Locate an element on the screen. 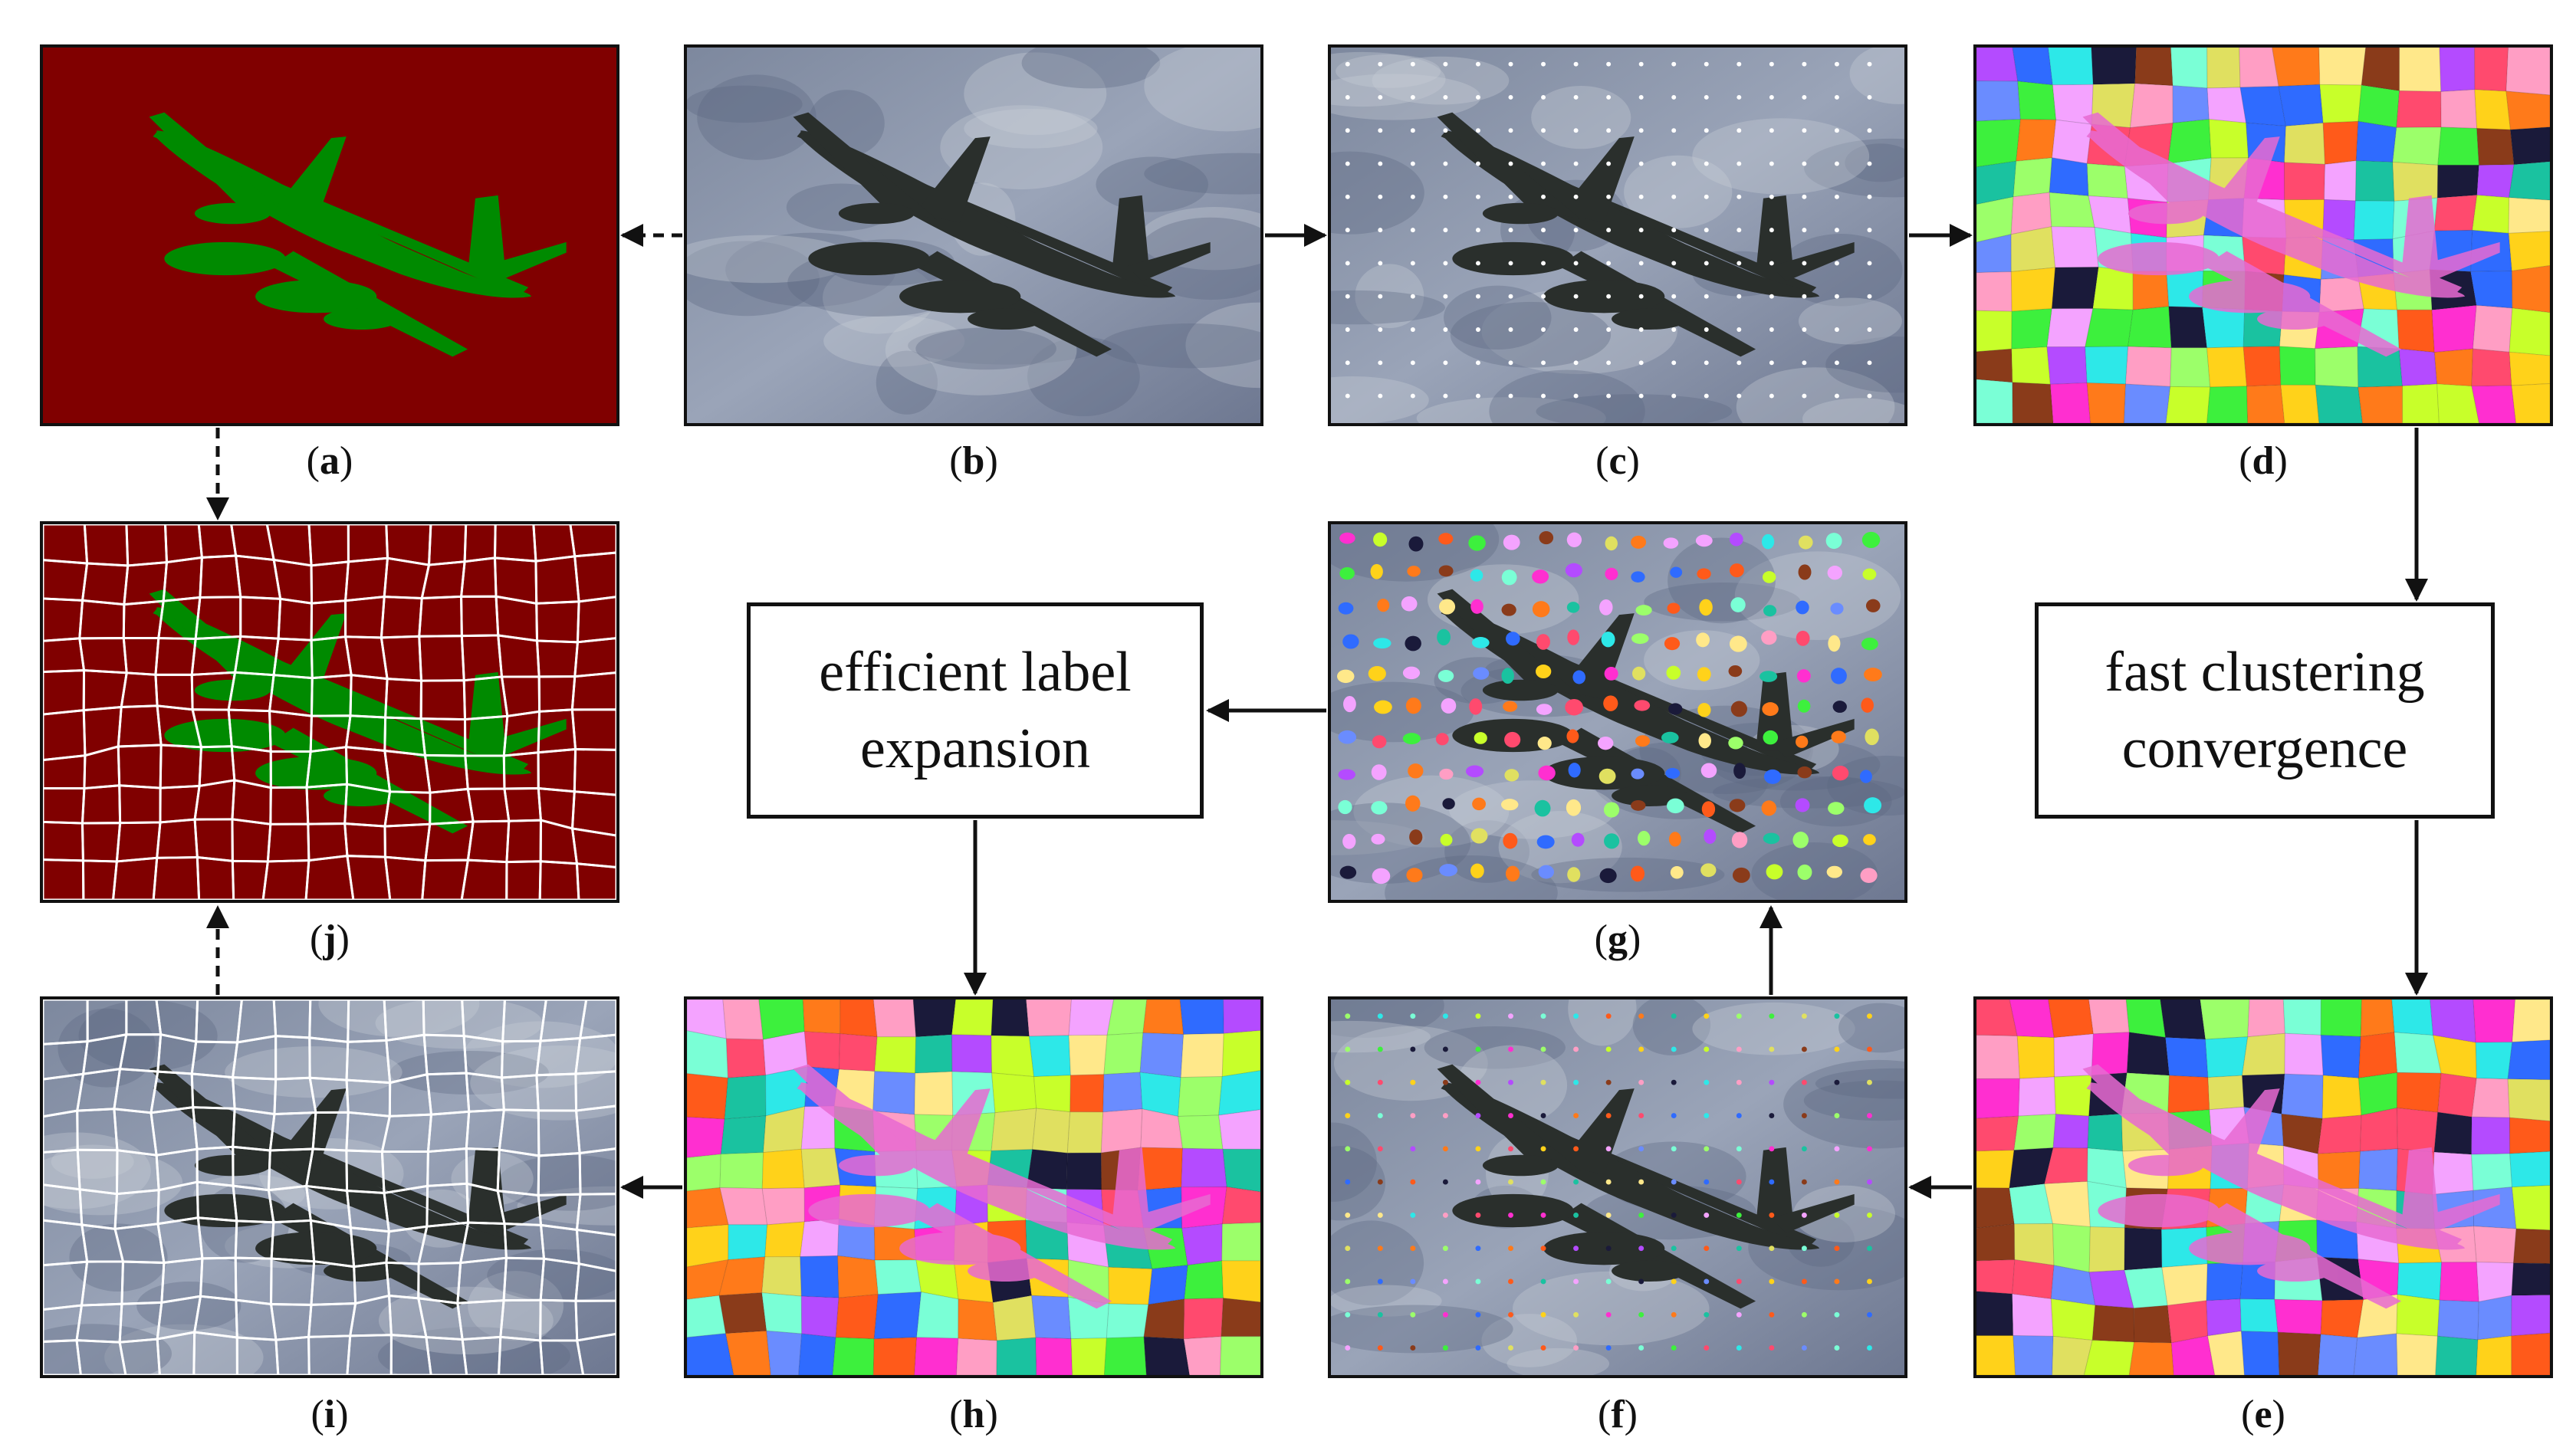 The height and width of the screenshot is (1454, 2576). panel-h-label: (h) is located at coordinates (974, 1414).